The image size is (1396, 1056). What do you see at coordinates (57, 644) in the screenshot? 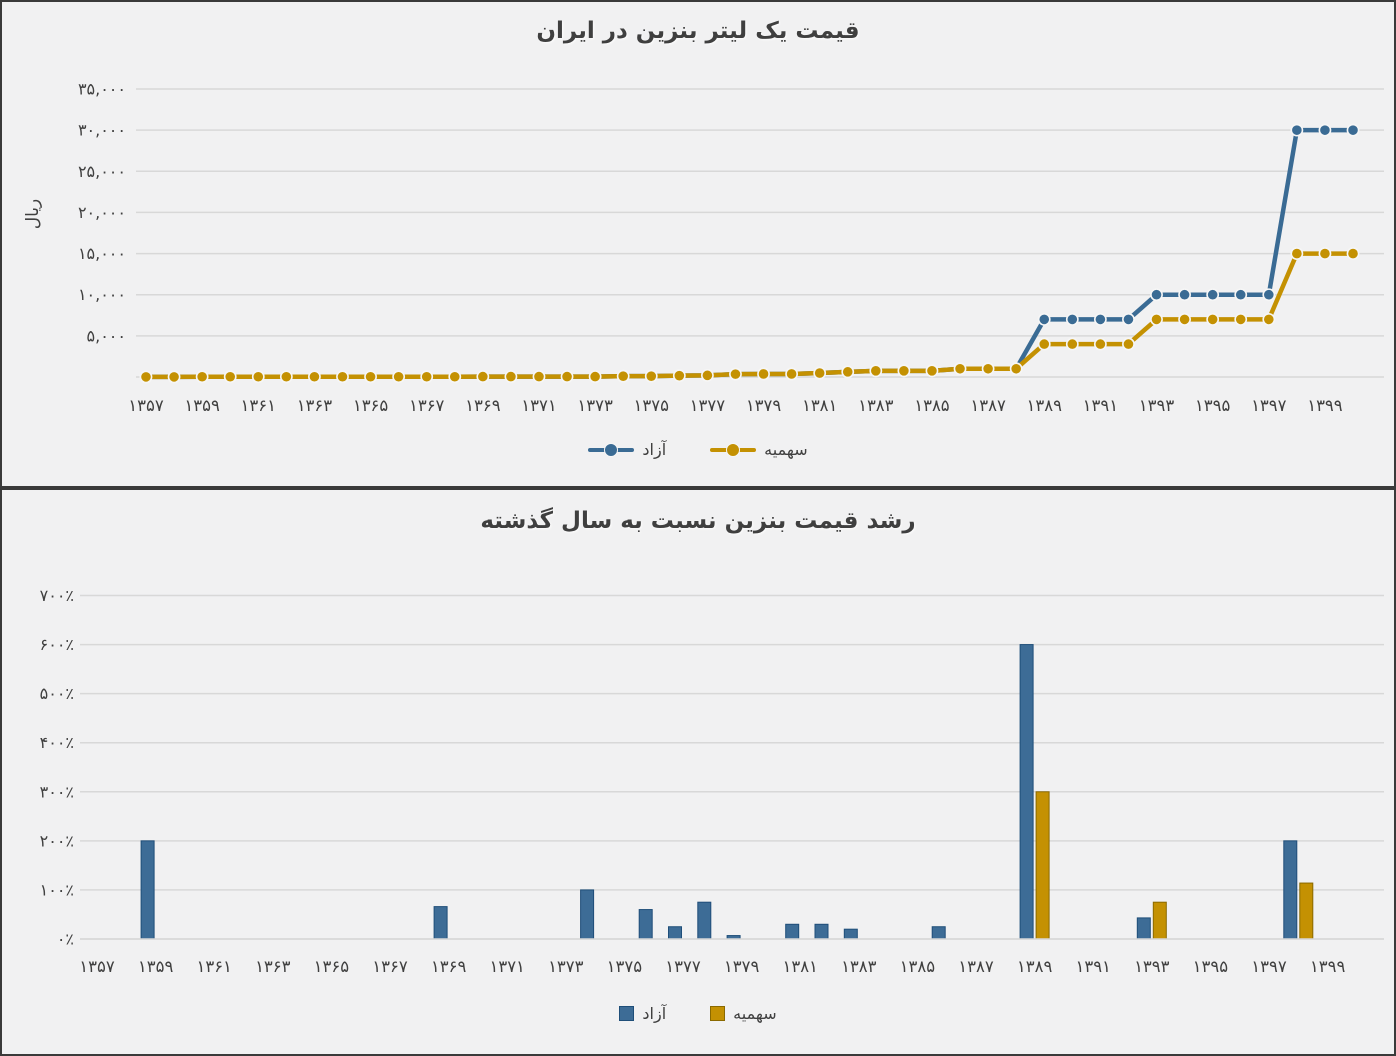
I see `y-tick-label: ۶۰۰٪` at bounding box center [57, 644].